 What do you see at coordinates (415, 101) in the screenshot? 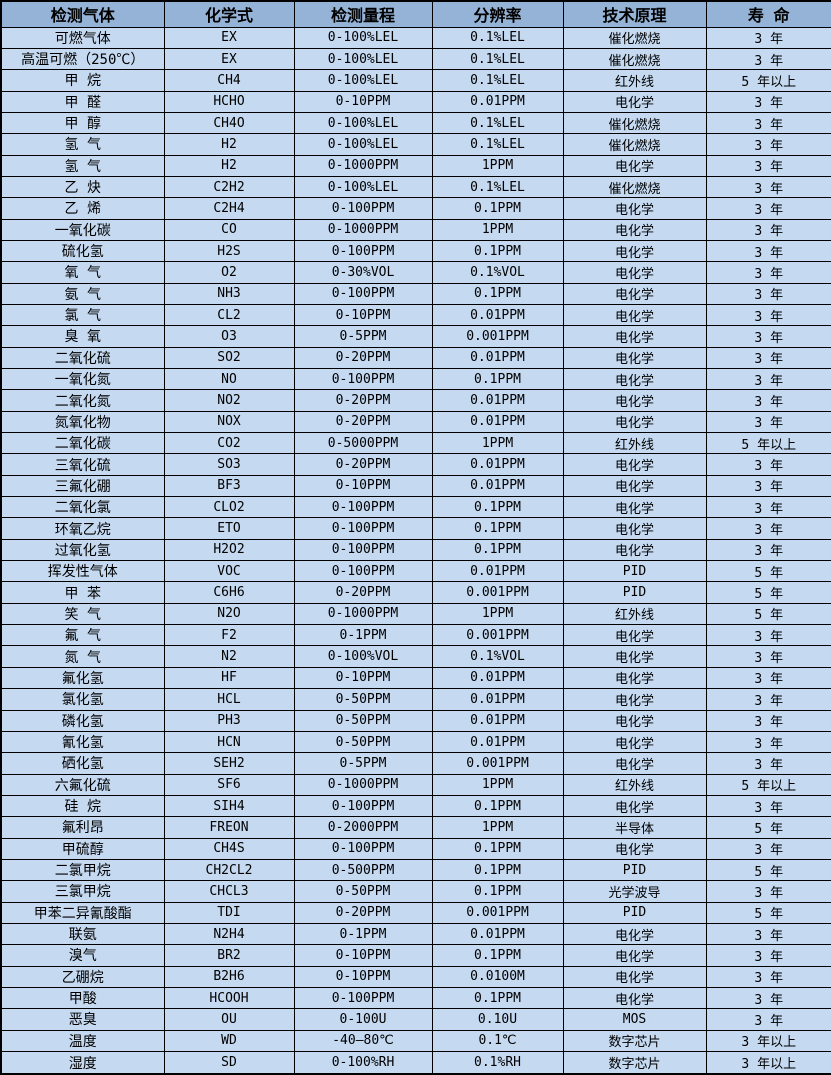
I see `table-row: 甲 醛 HCHO 0-10PPM 0.01PPM 电化学 3 年` at bounding box center [415, 101].